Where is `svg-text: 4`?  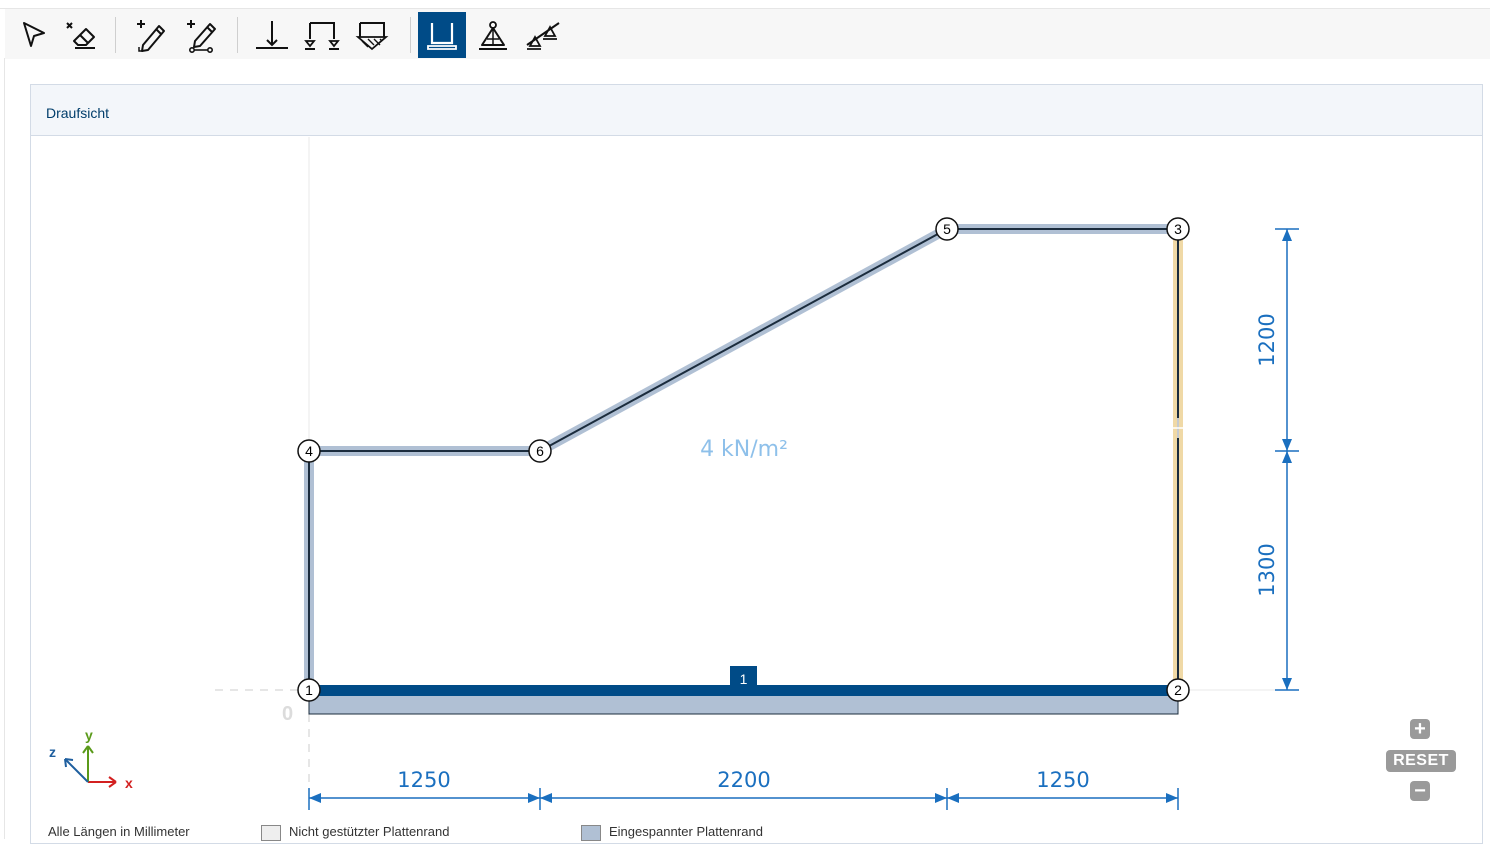 svg-text: 4 is located at coordinates (309, 451).